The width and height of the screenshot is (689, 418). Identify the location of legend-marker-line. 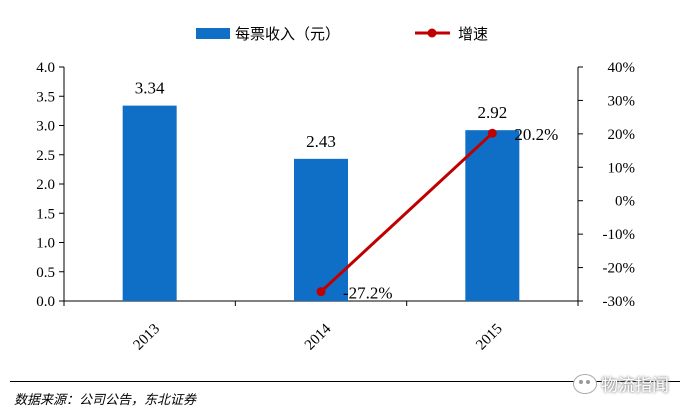
(432, 33).